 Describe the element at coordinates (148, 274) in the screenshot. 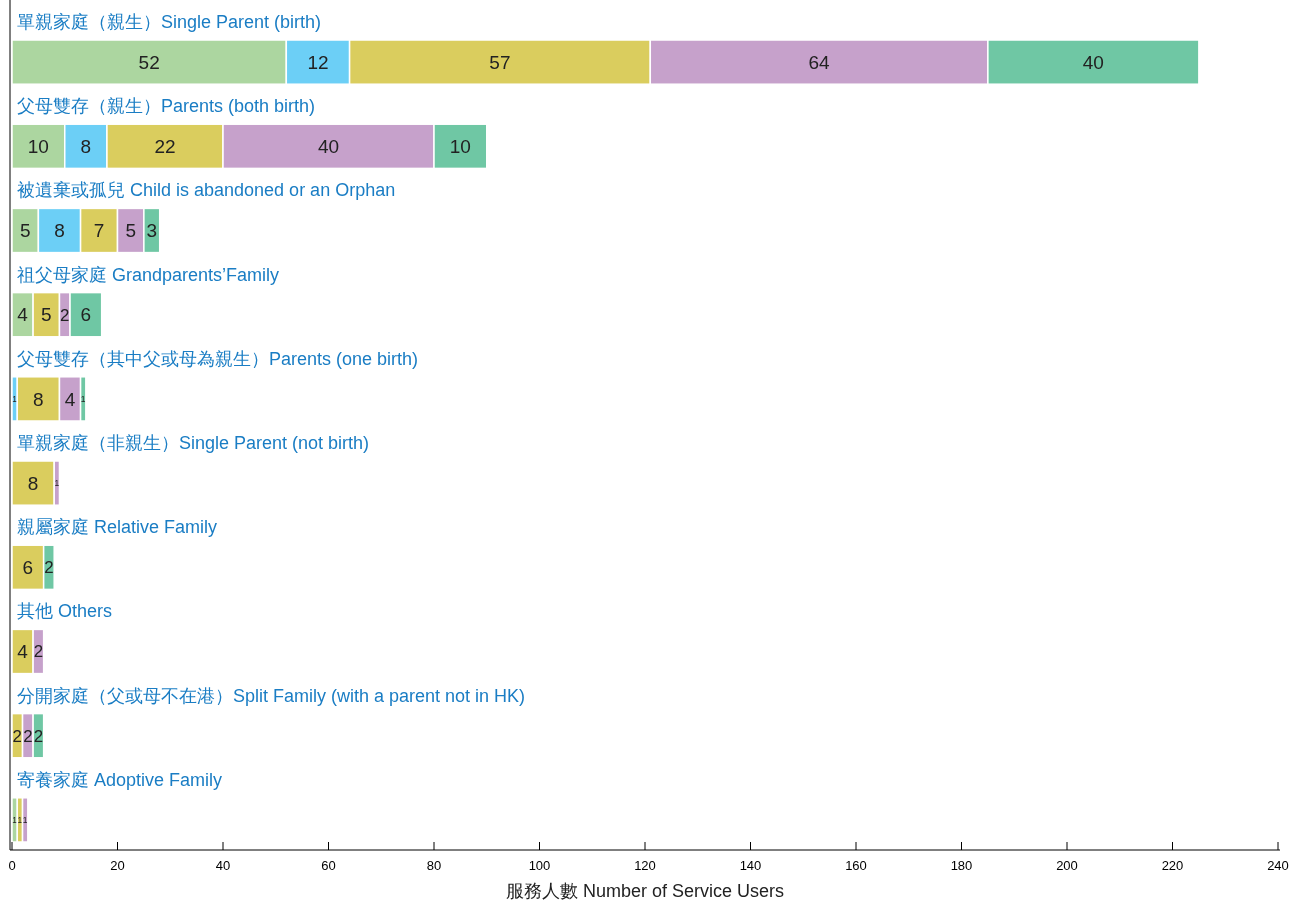

I see `y-tick-label: 祖父母家庭 Grandparents’Family` at that location.